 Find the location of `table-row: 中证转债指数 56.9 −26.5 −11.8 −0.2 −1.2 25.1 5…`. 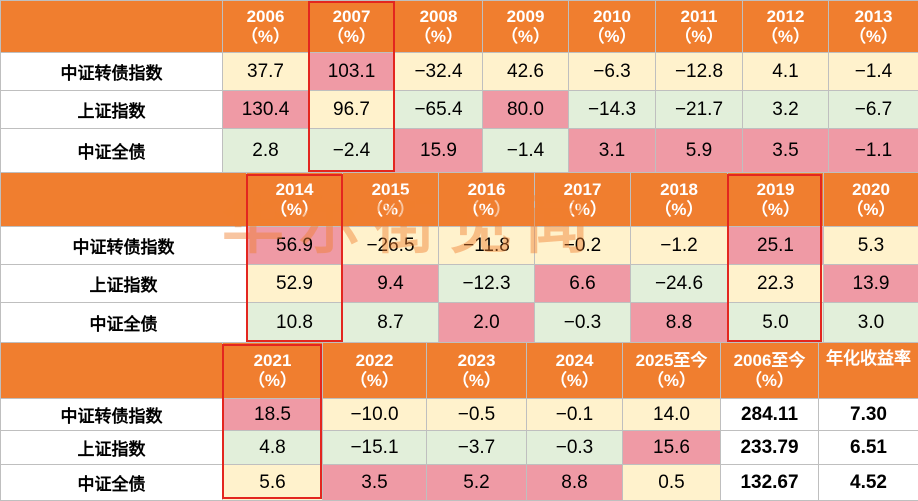

table-row: 中证转债指数 56.9 −26.5 −11.8 −0.2 −1.2 25.1 5… is located at coordinates (459, 245).